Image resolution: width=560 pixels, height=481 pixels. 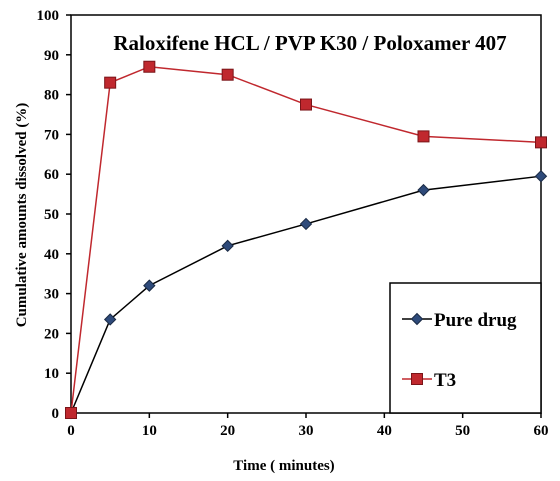 What do you see at coordinates (51, 175) in the screenshot?
I see `y-tick-label: 60` at bounding box center [51, 175].